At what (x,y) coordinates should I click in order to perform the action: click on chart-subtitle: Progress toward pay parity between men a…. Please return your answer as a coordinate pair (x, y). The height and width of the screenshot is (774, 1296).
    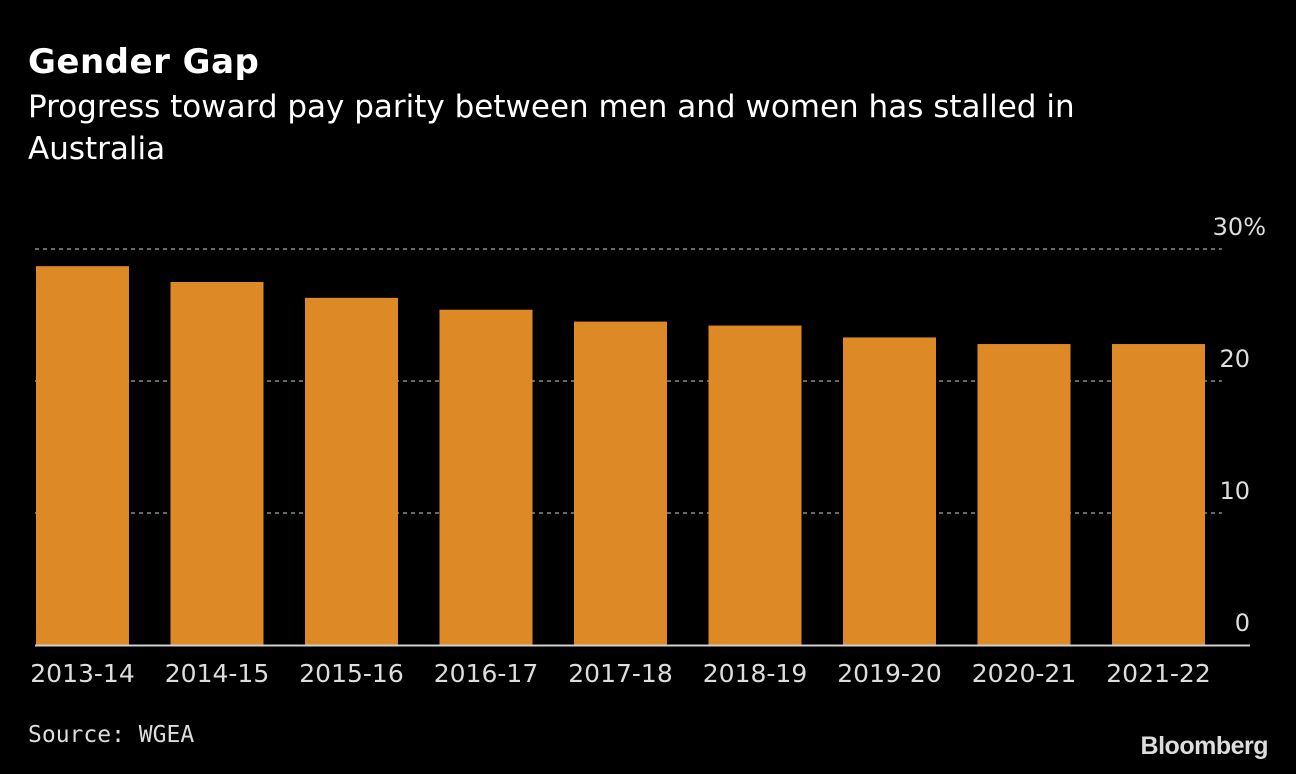
    Looking at the image, I should click on (551, 128).